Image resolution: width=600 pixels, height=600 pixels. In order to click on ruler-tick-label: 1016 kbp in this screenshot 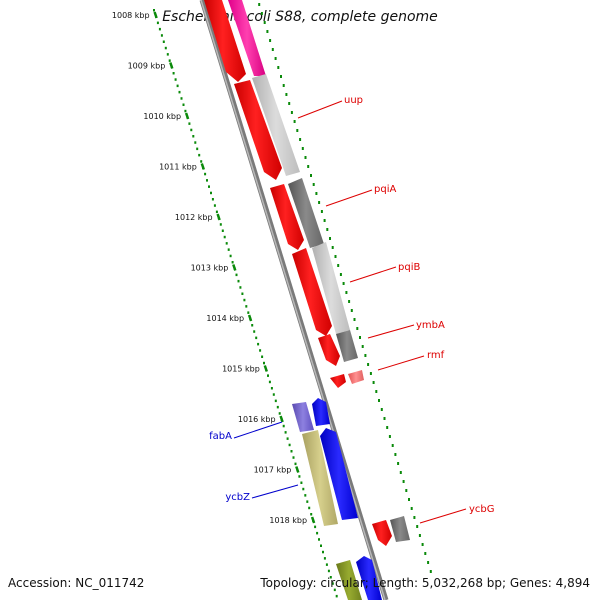, I will do `click(257, 419)`.